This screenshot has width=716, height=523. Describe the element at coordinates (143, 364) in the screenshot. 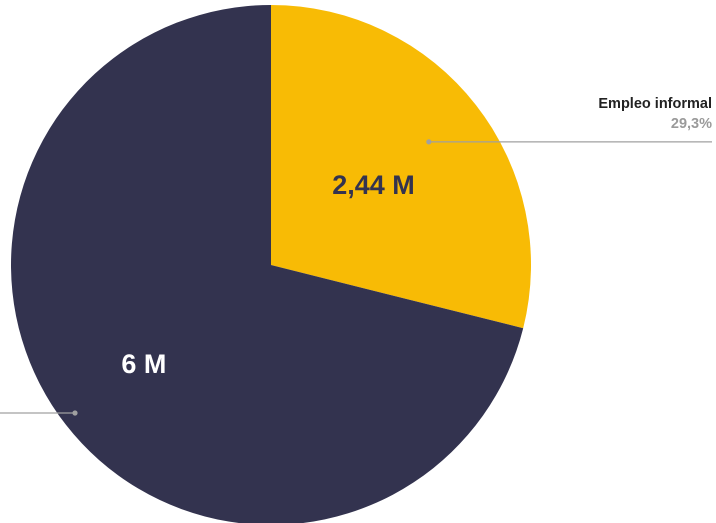

I see `slice-value-label: 6 M` at that location.